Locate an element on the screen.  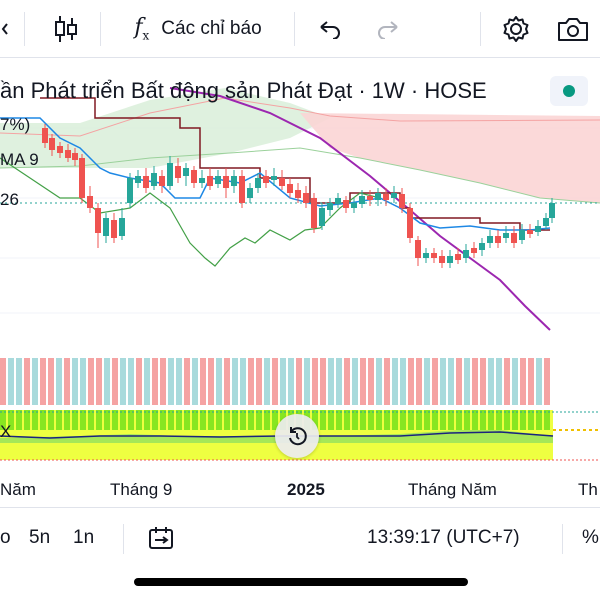
time-axis-label: 2025 is located at coordinates (306, 489).